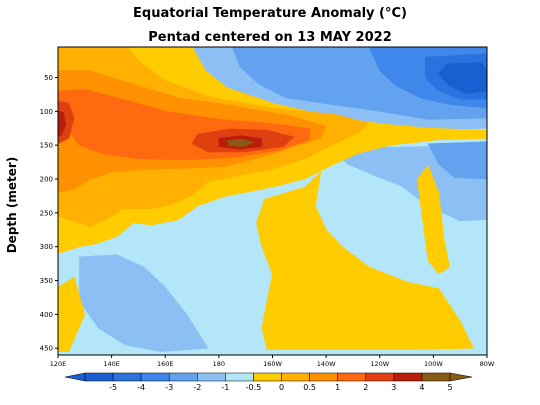 The height and width of the screenshot is (405, 540). What do you see at coordinates (365, 387) in the screenshot?
I see `colorbar-label: 2` at bounding box center [365, 387].